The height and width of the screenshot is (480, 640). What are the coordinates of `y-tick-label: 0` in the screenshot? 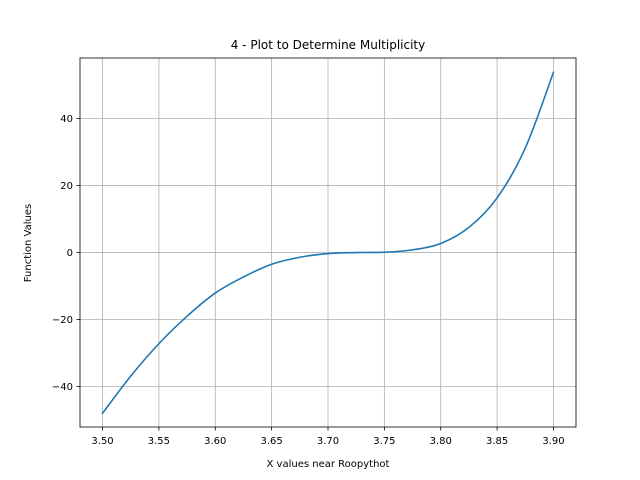 It's located at (70, 253).